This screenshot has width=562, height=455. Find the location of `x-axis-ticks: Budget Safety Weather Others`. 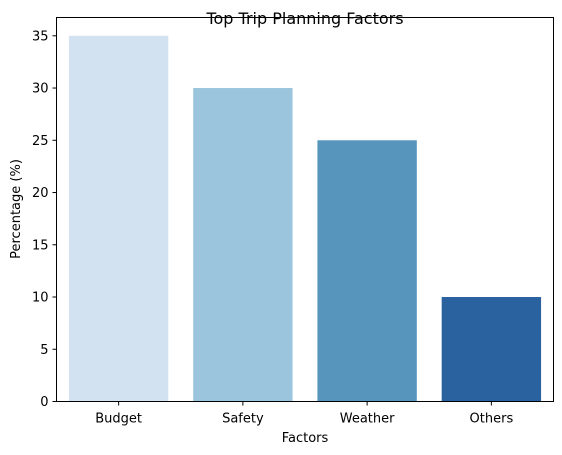

x-axis-ticks: Budget Safety Weather Others is located at coordinates (304, 414).